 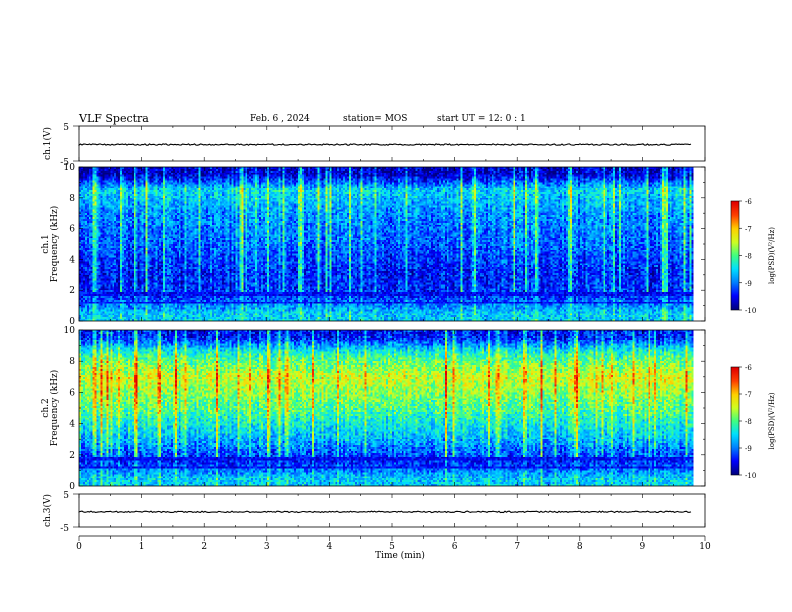 What do you see at coordinates (748, 395) in the screenshot?
I see `colorbar-2-tick: -7` at bounding box center [748, 395].